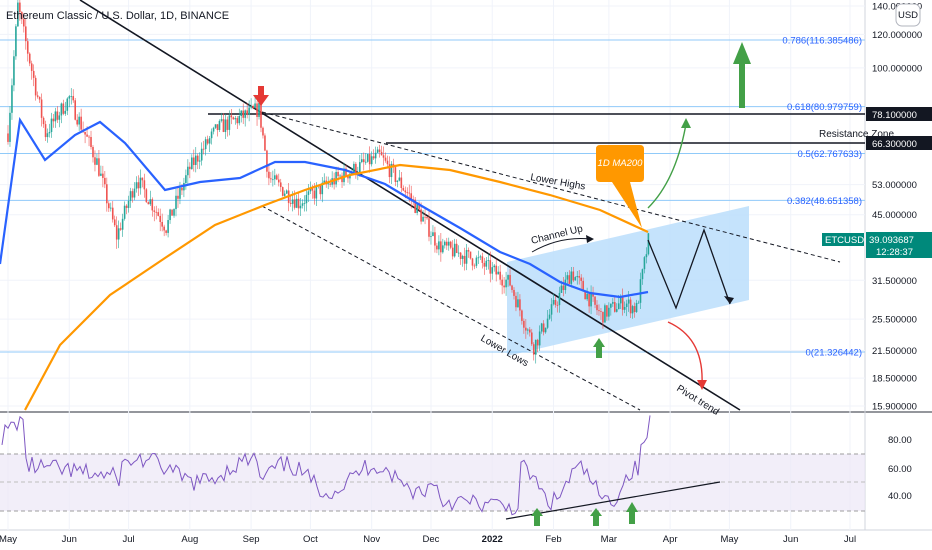 This screenshot has height=550, width=932. I want to click on level-78-tag: 78.100000, so click(899, 114).